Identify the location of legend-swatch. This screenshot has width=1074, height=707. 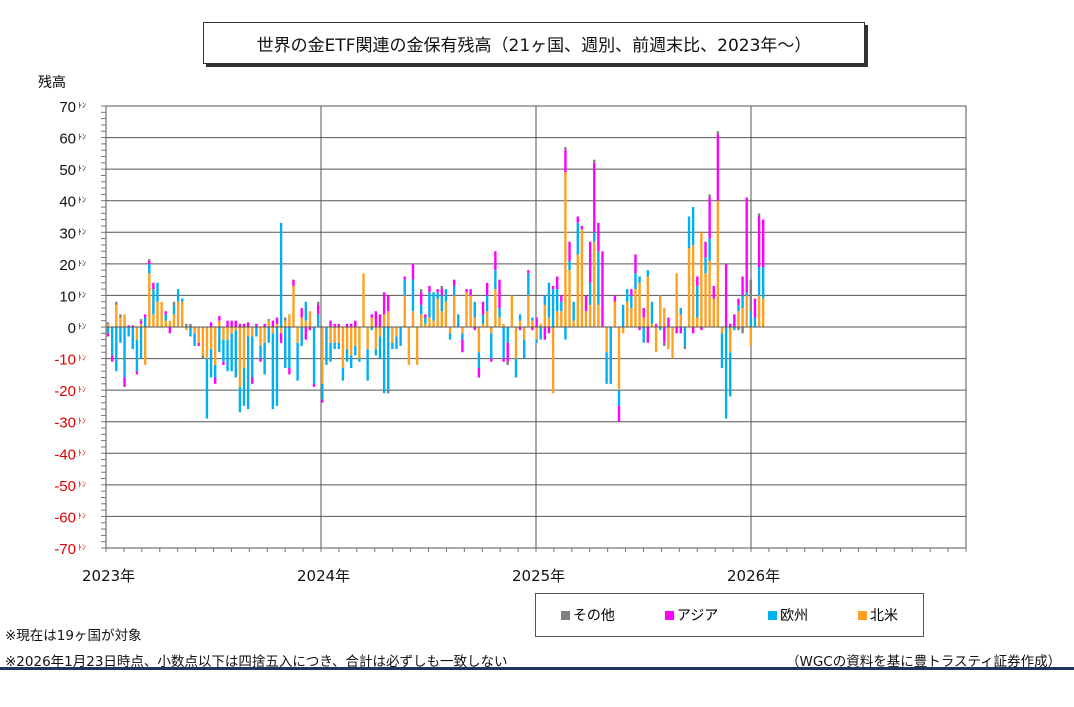
(773, 615).